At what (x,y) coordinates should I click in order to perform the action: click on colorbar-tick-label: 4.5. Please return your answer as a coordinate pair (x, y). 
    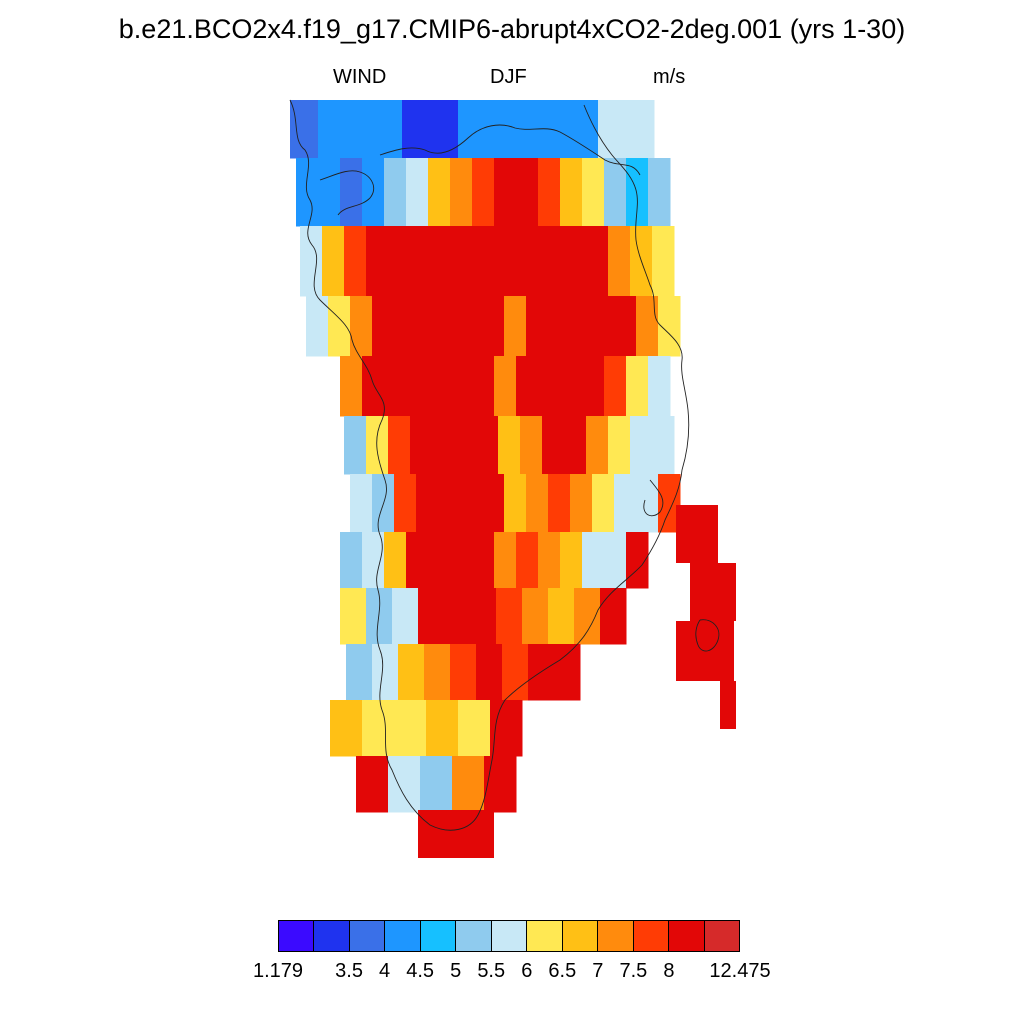
    Looking at the image, I should click on (420, 971).